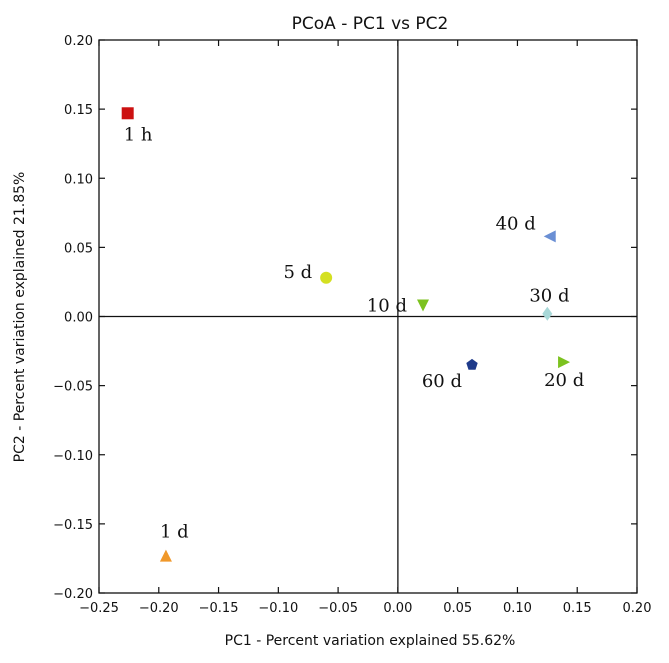  I want to click on point-label: 5 d, so click(297, 272).